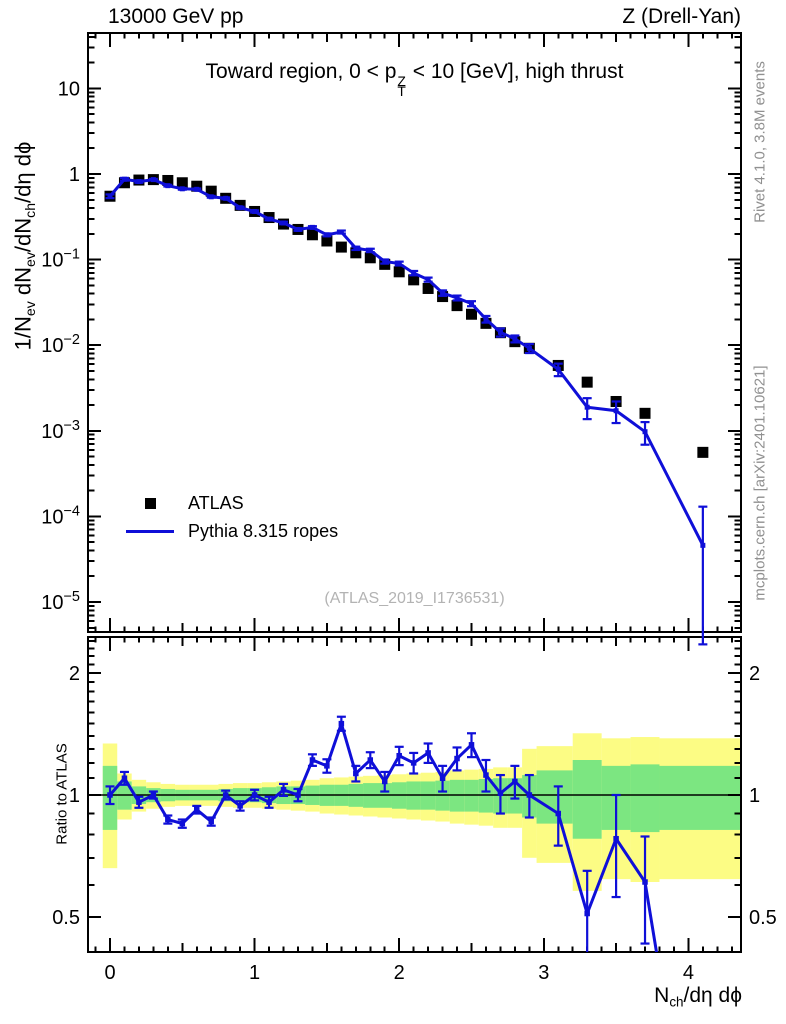 The width and height of the screenshot is (786, 1024). What do you see at coordinates (754, 674) in the screenshot?
I see `ratio-y-tick-label-right: 2` at bounding box center [754, 674].